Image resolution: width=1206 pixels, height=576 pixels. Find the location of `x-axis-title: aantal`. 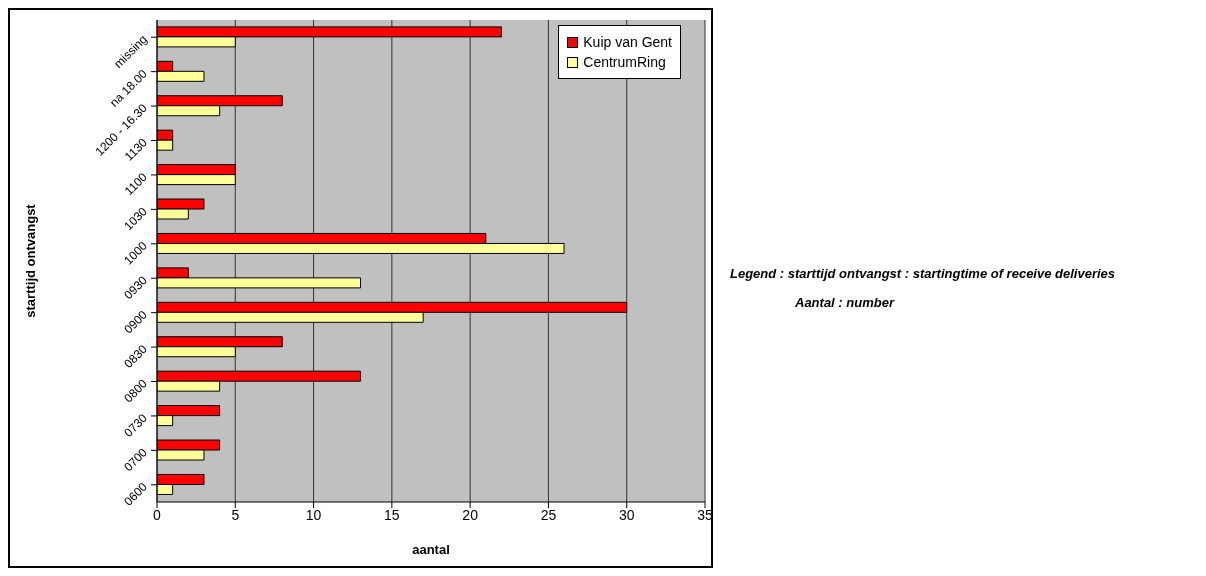

x-axis-title: aantal is located at coordinates (431, 549).